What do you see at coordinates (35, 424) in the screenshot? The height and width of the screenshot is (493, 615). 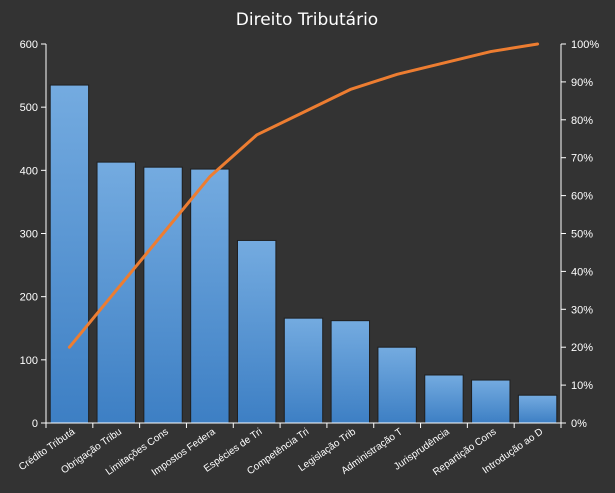 I see `left-tick-label: 0` at bounding box center [35, 424].